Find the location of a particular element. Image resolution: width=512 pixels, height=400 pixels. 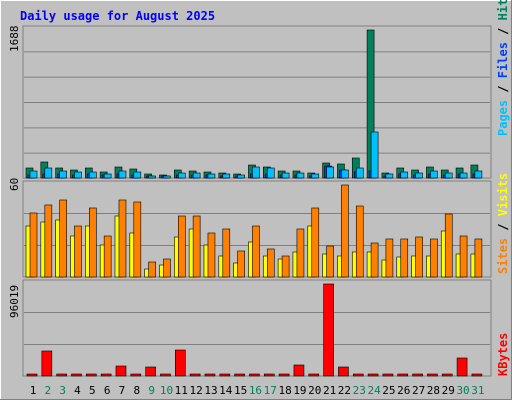

top-max-label: 1688 is located at coordinates (14, 39).